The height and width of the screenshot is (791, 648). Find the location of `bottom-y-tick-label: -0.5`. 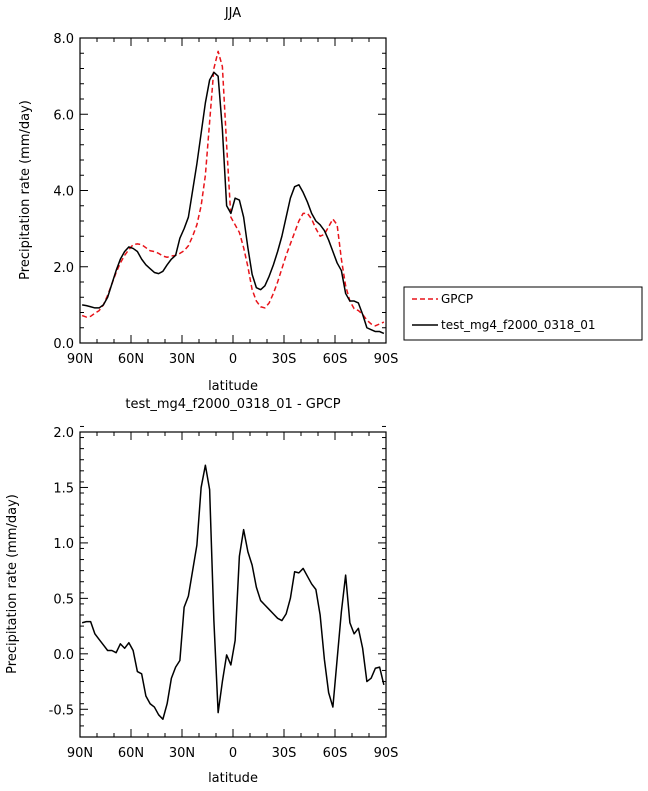

bottom-y-tick-label: -0.5 is located at coordinates (61, 710).